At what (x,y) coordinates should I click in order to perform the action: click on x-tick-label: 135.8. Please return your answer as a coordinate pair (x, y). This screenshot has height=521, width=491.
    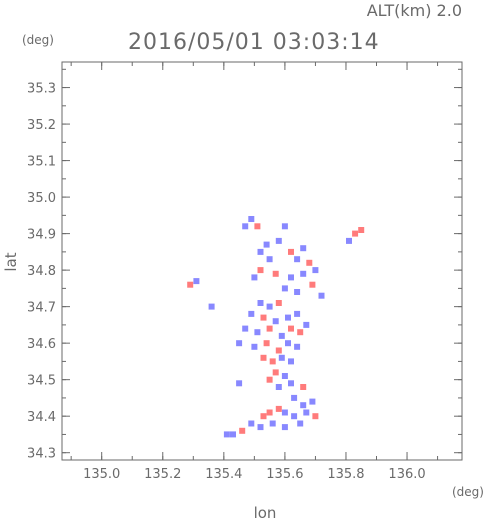
    Looking at the image, I should click on (345, 474).